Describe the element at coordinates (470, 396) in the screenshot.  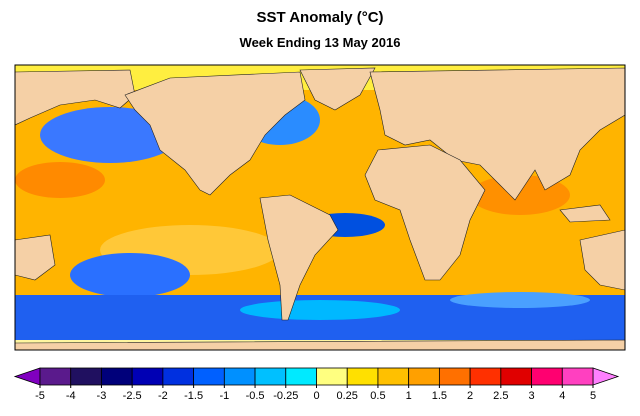
I see `tick-label: 2` at that location.